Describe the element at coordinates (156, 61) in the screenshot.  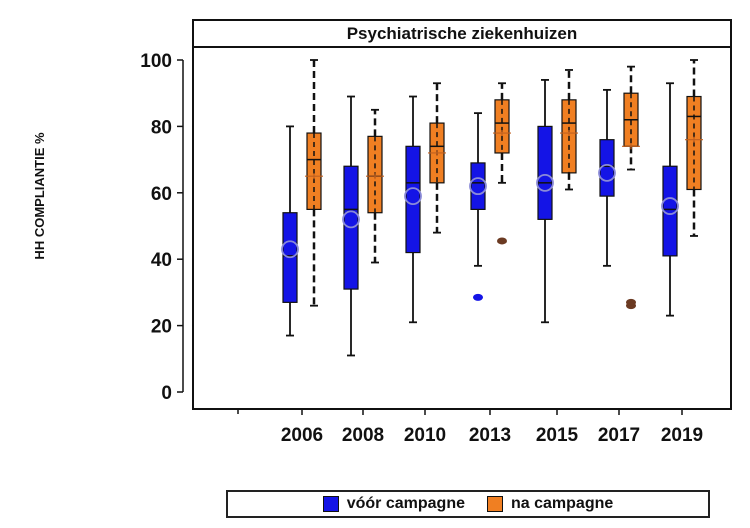
I see `y-tick-label-100: 100` at that location.